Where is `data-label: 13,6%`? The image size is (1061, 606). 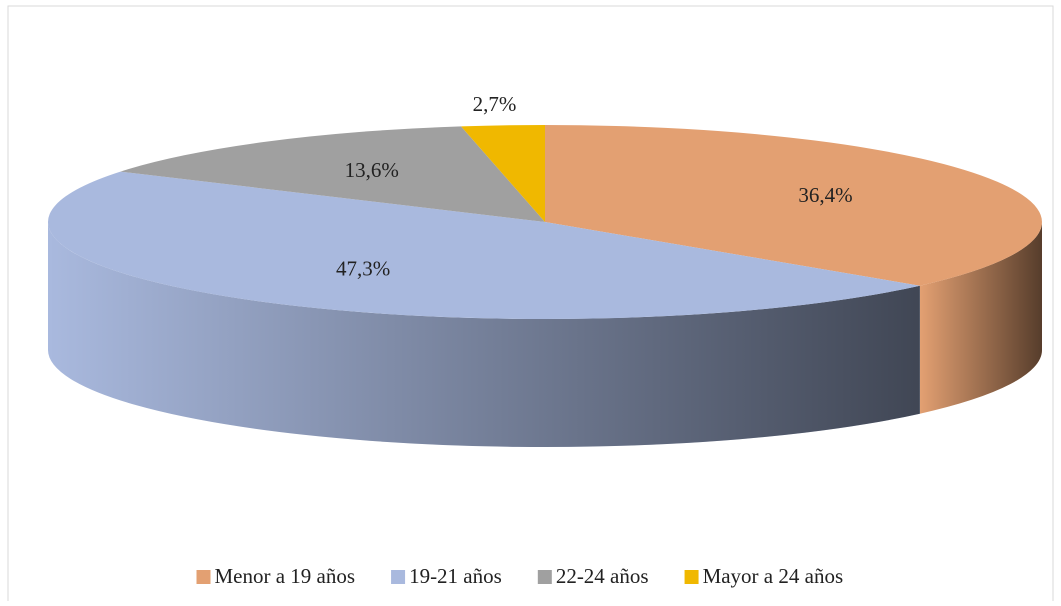 data-label: 13,6% is located at coordinates (372, 170).